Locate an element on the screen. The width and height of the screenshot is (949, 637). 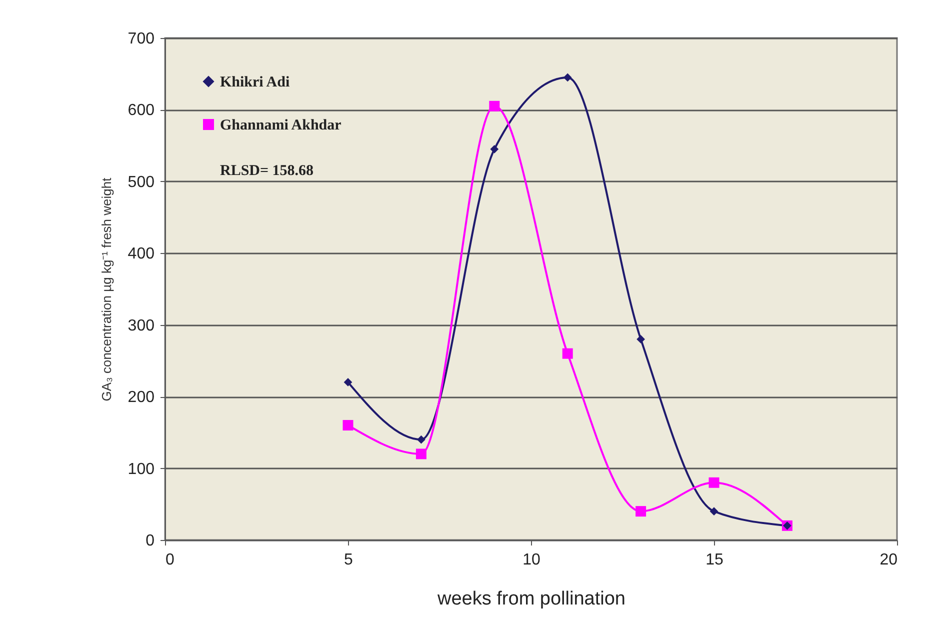
y-tick-label: 0 is located at coordinates (150, 541).